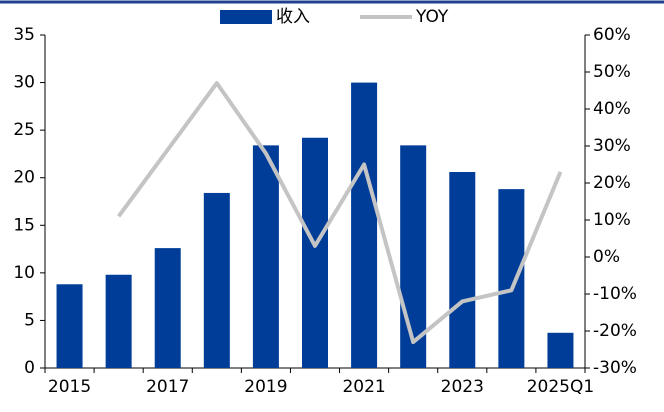 The width and height of the screenshot is (664, 412). What do you see at coordinates (615, 368) in the screenshot?
I see `y2-tick-label: -30%` at bounding box center [615, 368].